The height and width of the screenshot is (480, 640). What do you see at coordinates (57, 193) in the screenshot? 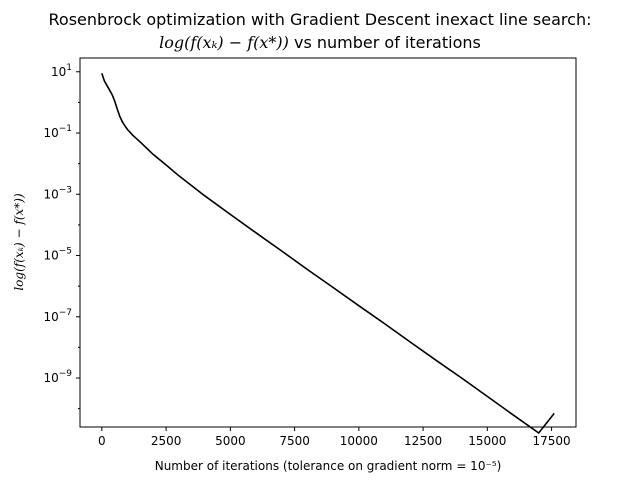
I see `y-tick-label: 10⁻³` at bounding box center [57, 193].